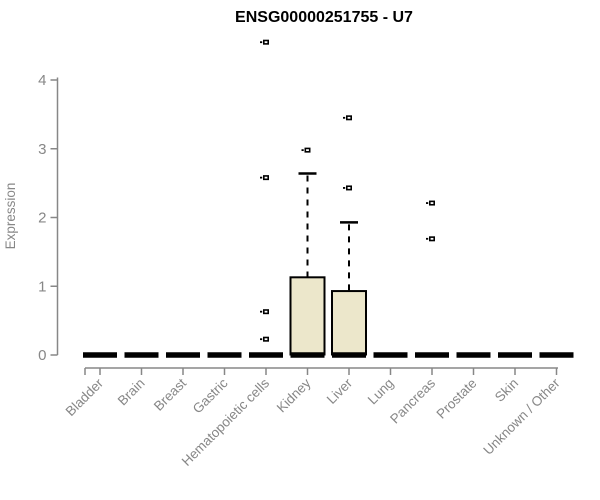  What do you see at coordinates (473, 355) in the screenshot?
I see `median-bar-prostate` at bounding box center [473, 355].